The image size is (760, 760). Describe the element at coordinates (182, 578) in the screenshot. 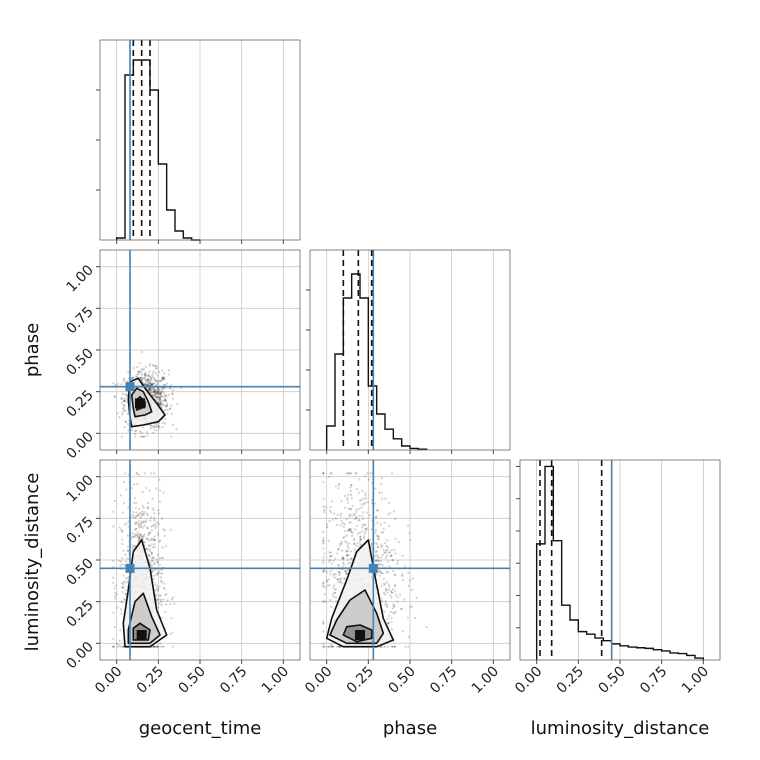

I see `scatter-panel-geocent-time-vs-luminosity-distance: 0.00 0.25 0.50 0.75 1.000.000.250.500.751.00` at that location.